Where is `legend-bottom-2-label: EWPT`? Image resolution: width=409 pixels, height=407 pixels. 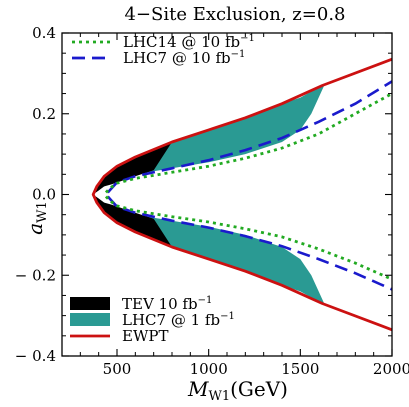
legend-bottom-2-label: EWPT is located at coordinates (145, 336).